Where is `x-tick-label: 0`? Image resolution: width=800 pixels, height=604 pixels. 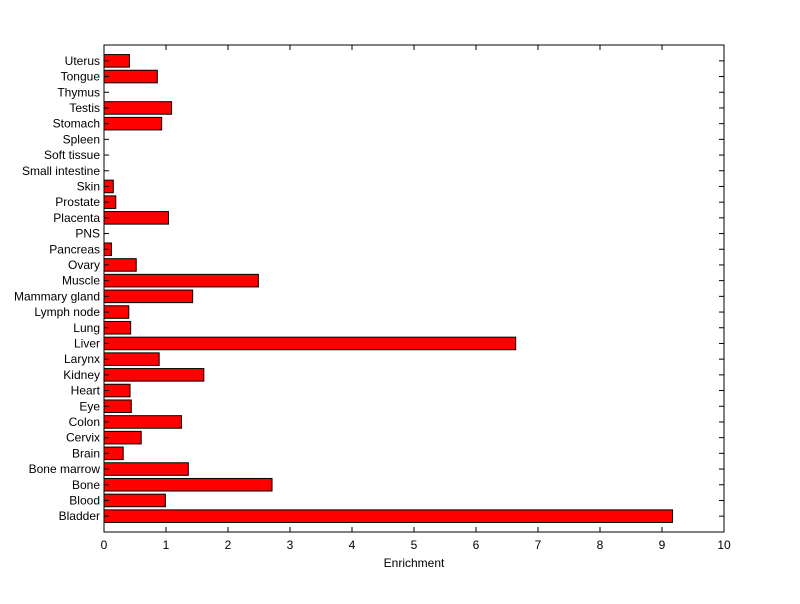 x-tick-label: 0 is located at coordinates (104, 545).